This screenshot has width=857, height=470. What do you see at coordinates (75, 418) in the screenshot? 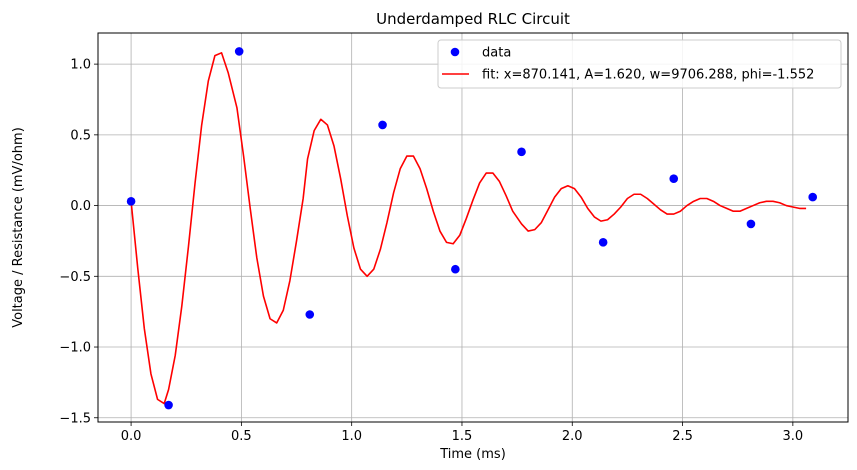
I see `y-tick-label: −1.5` at bounding box center [75, 418].